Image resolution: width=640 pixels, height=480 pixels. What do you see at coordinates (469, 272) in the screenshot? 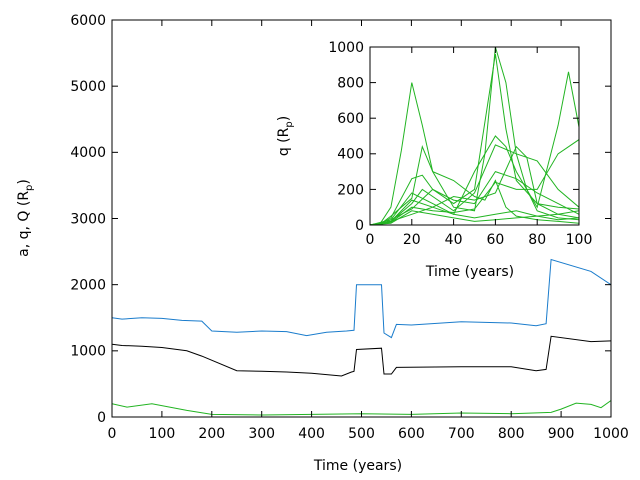
I see `inset-x-axis-label: Time (years)` at bounding box center [469, 272].